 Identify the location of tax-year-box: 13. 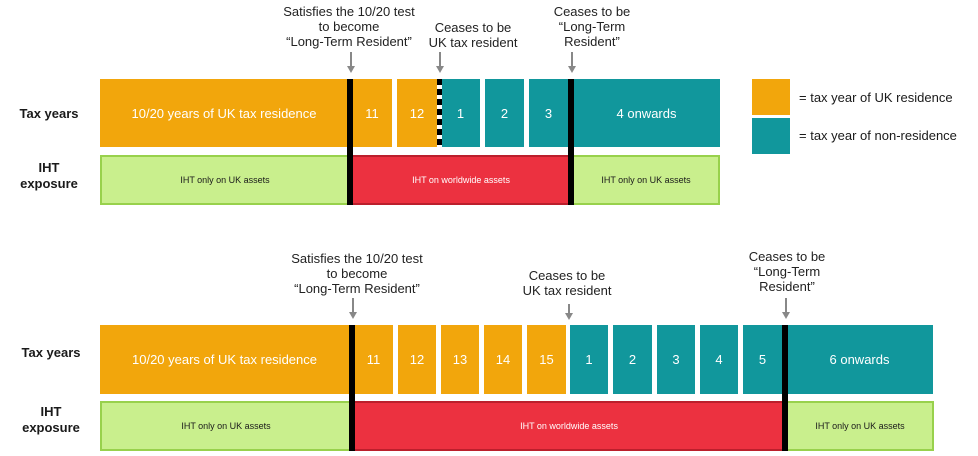
(460, 359).